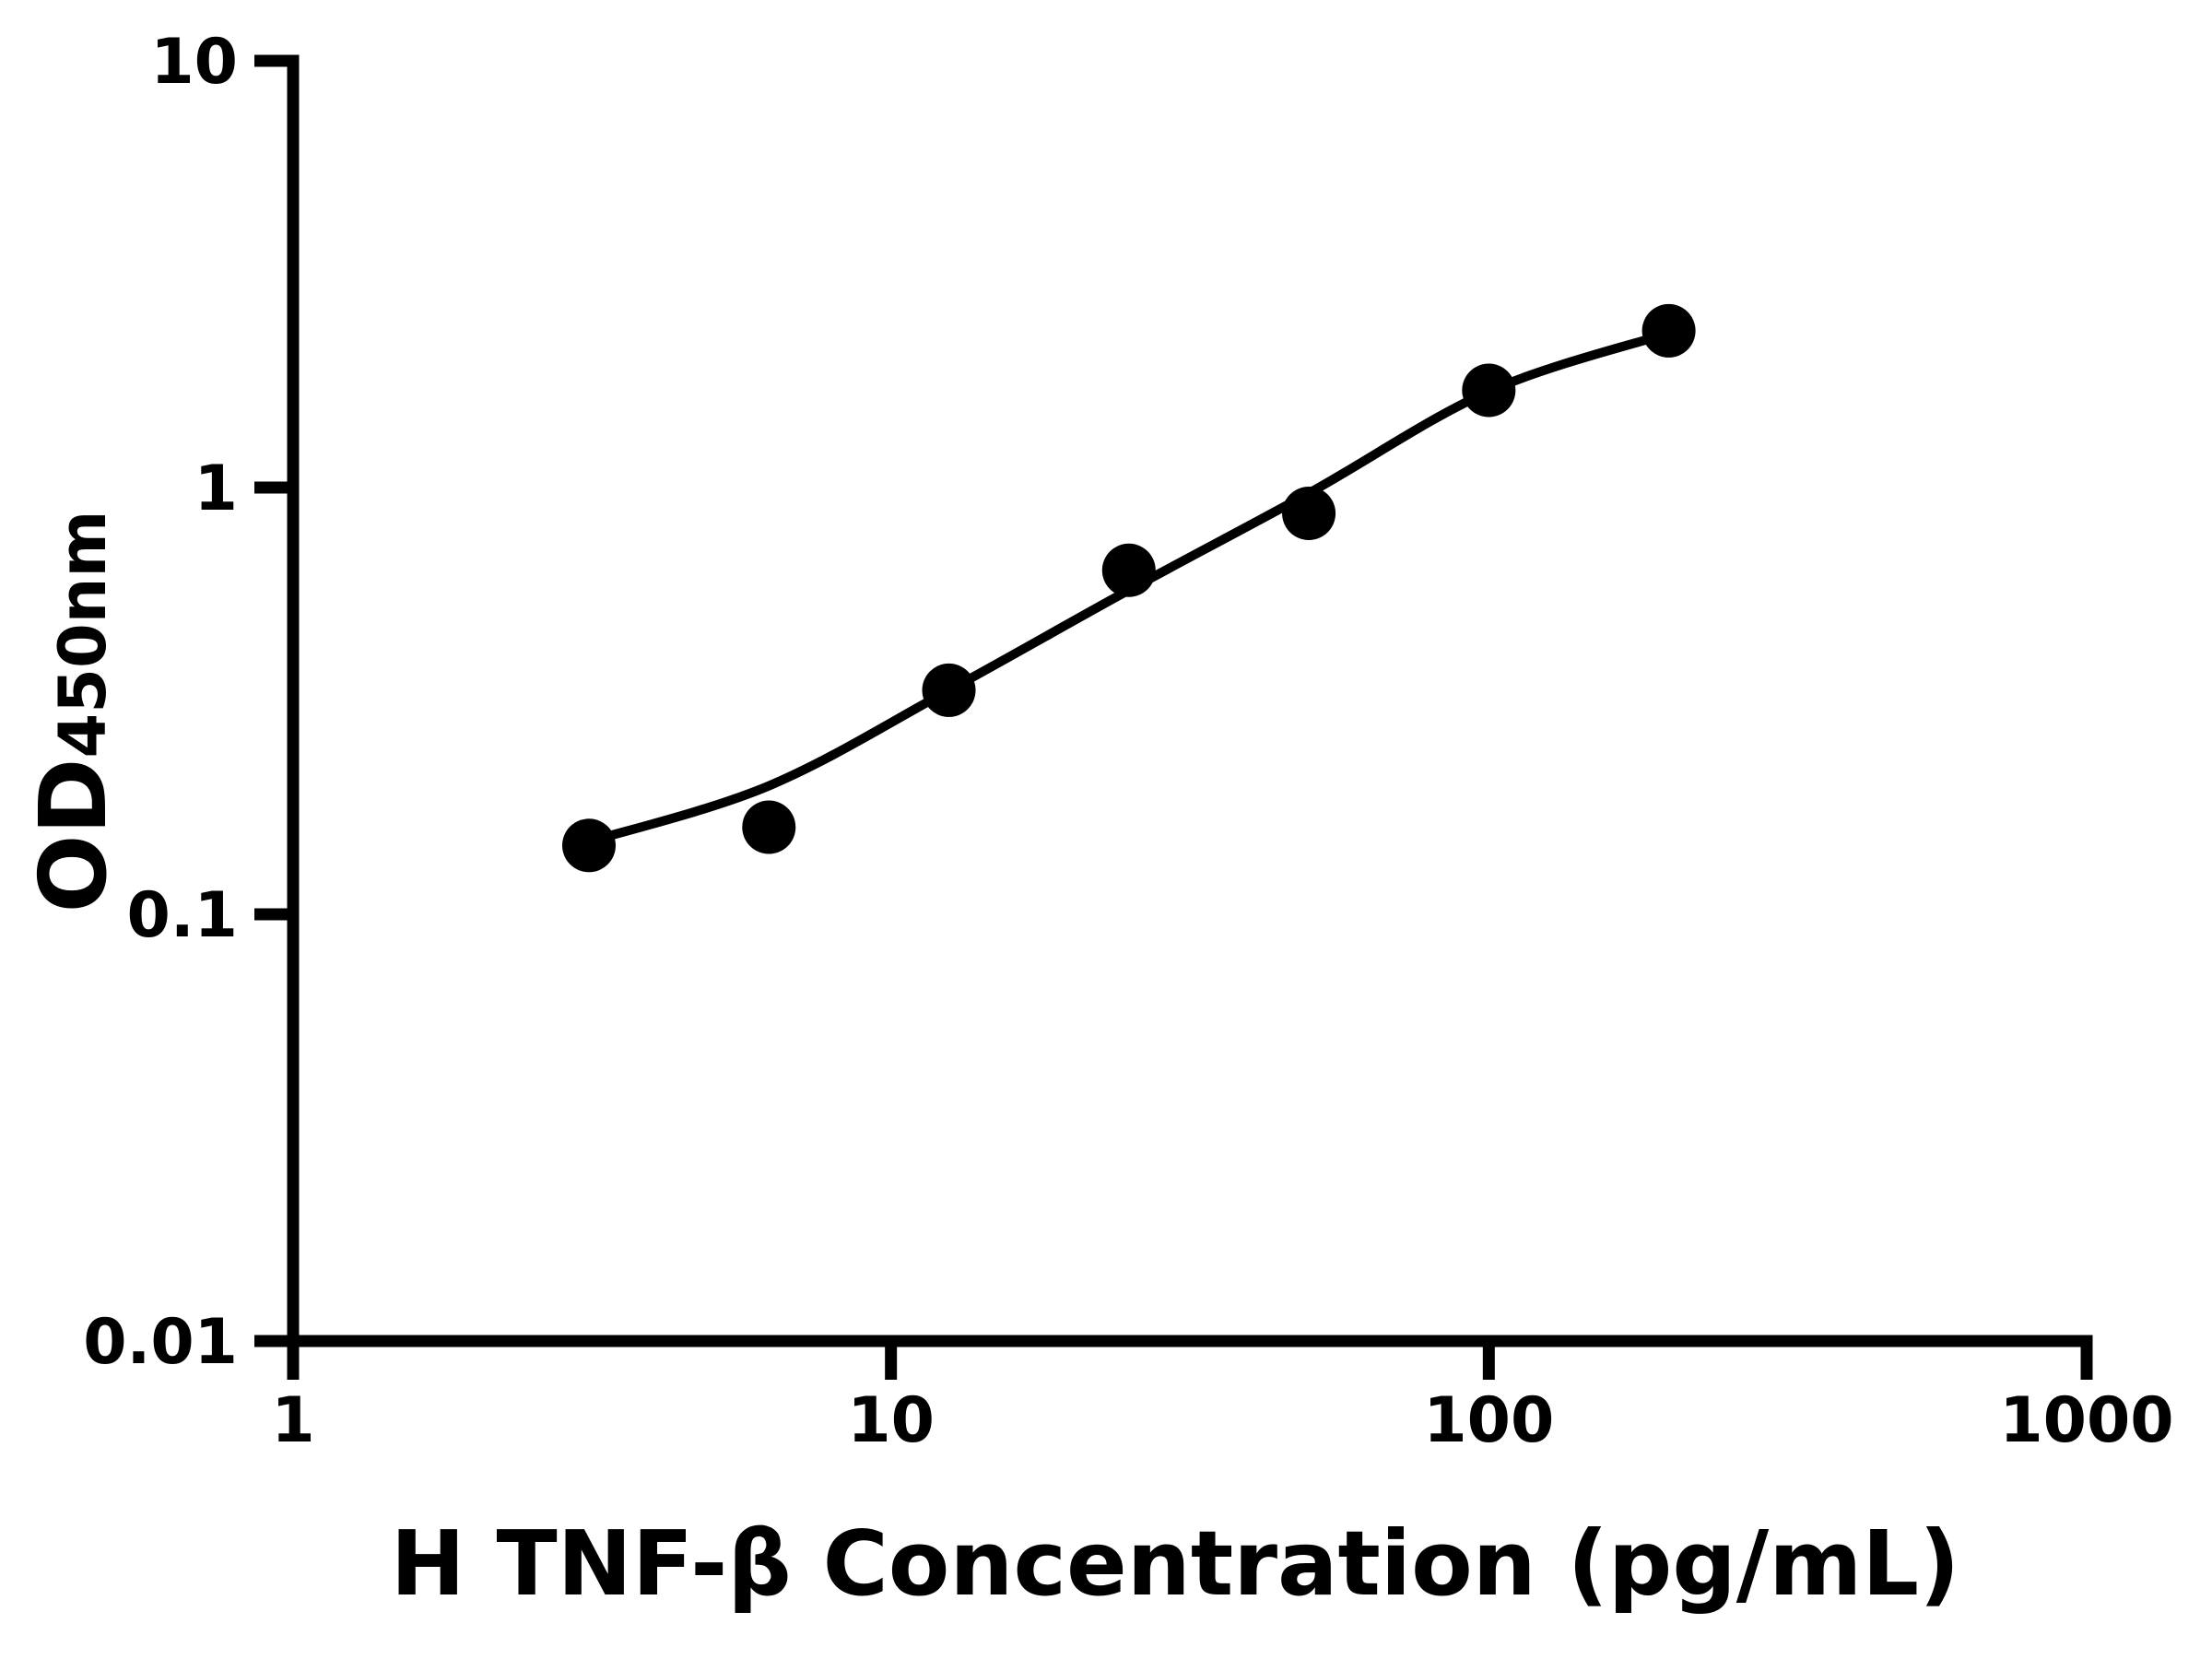  Describe the element at coordinates (891, 1420) in the screenshot. I see `x-tick-label: 10` at that location.